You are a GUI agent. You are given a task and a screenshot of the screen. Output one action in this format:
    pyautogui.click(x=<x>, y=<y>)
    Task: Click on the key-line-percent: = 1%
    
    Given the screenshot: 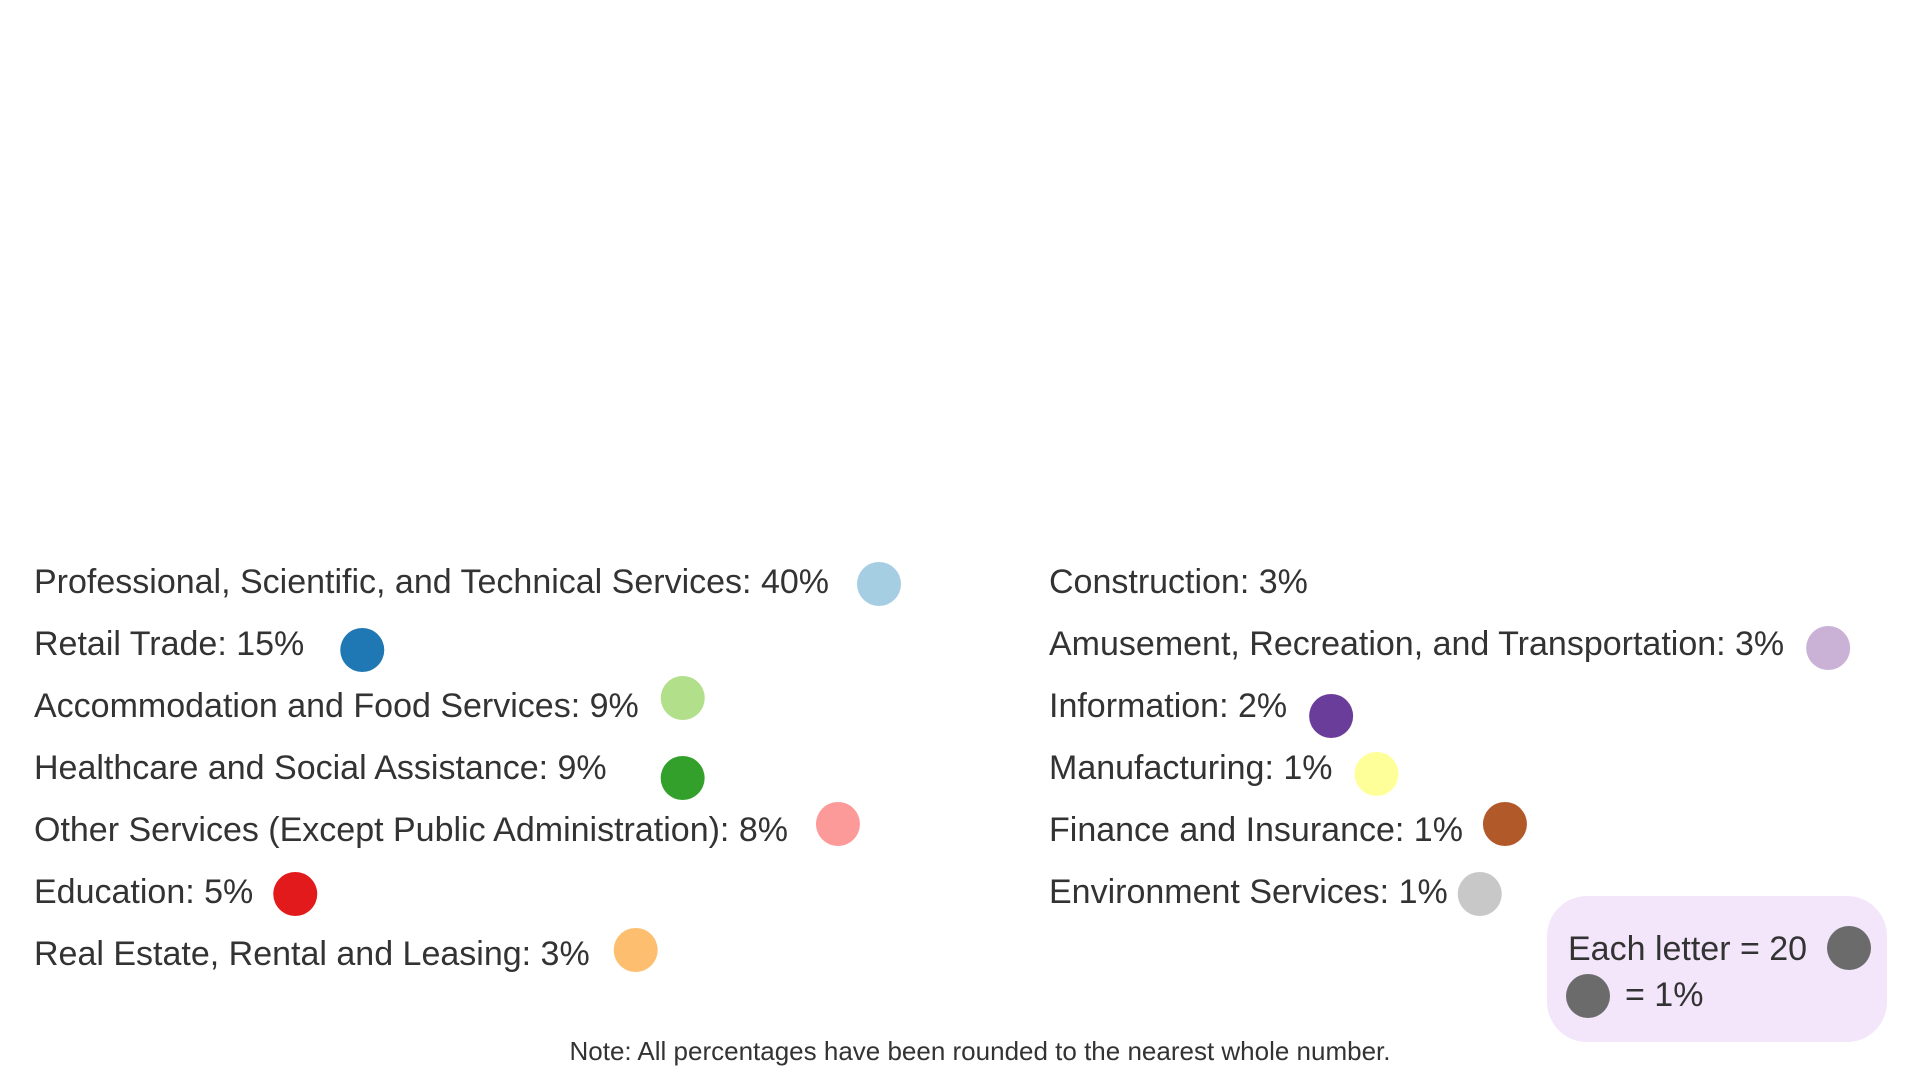 What is the action you would take?
    pyautogui.click(x=1664, y=995)
    